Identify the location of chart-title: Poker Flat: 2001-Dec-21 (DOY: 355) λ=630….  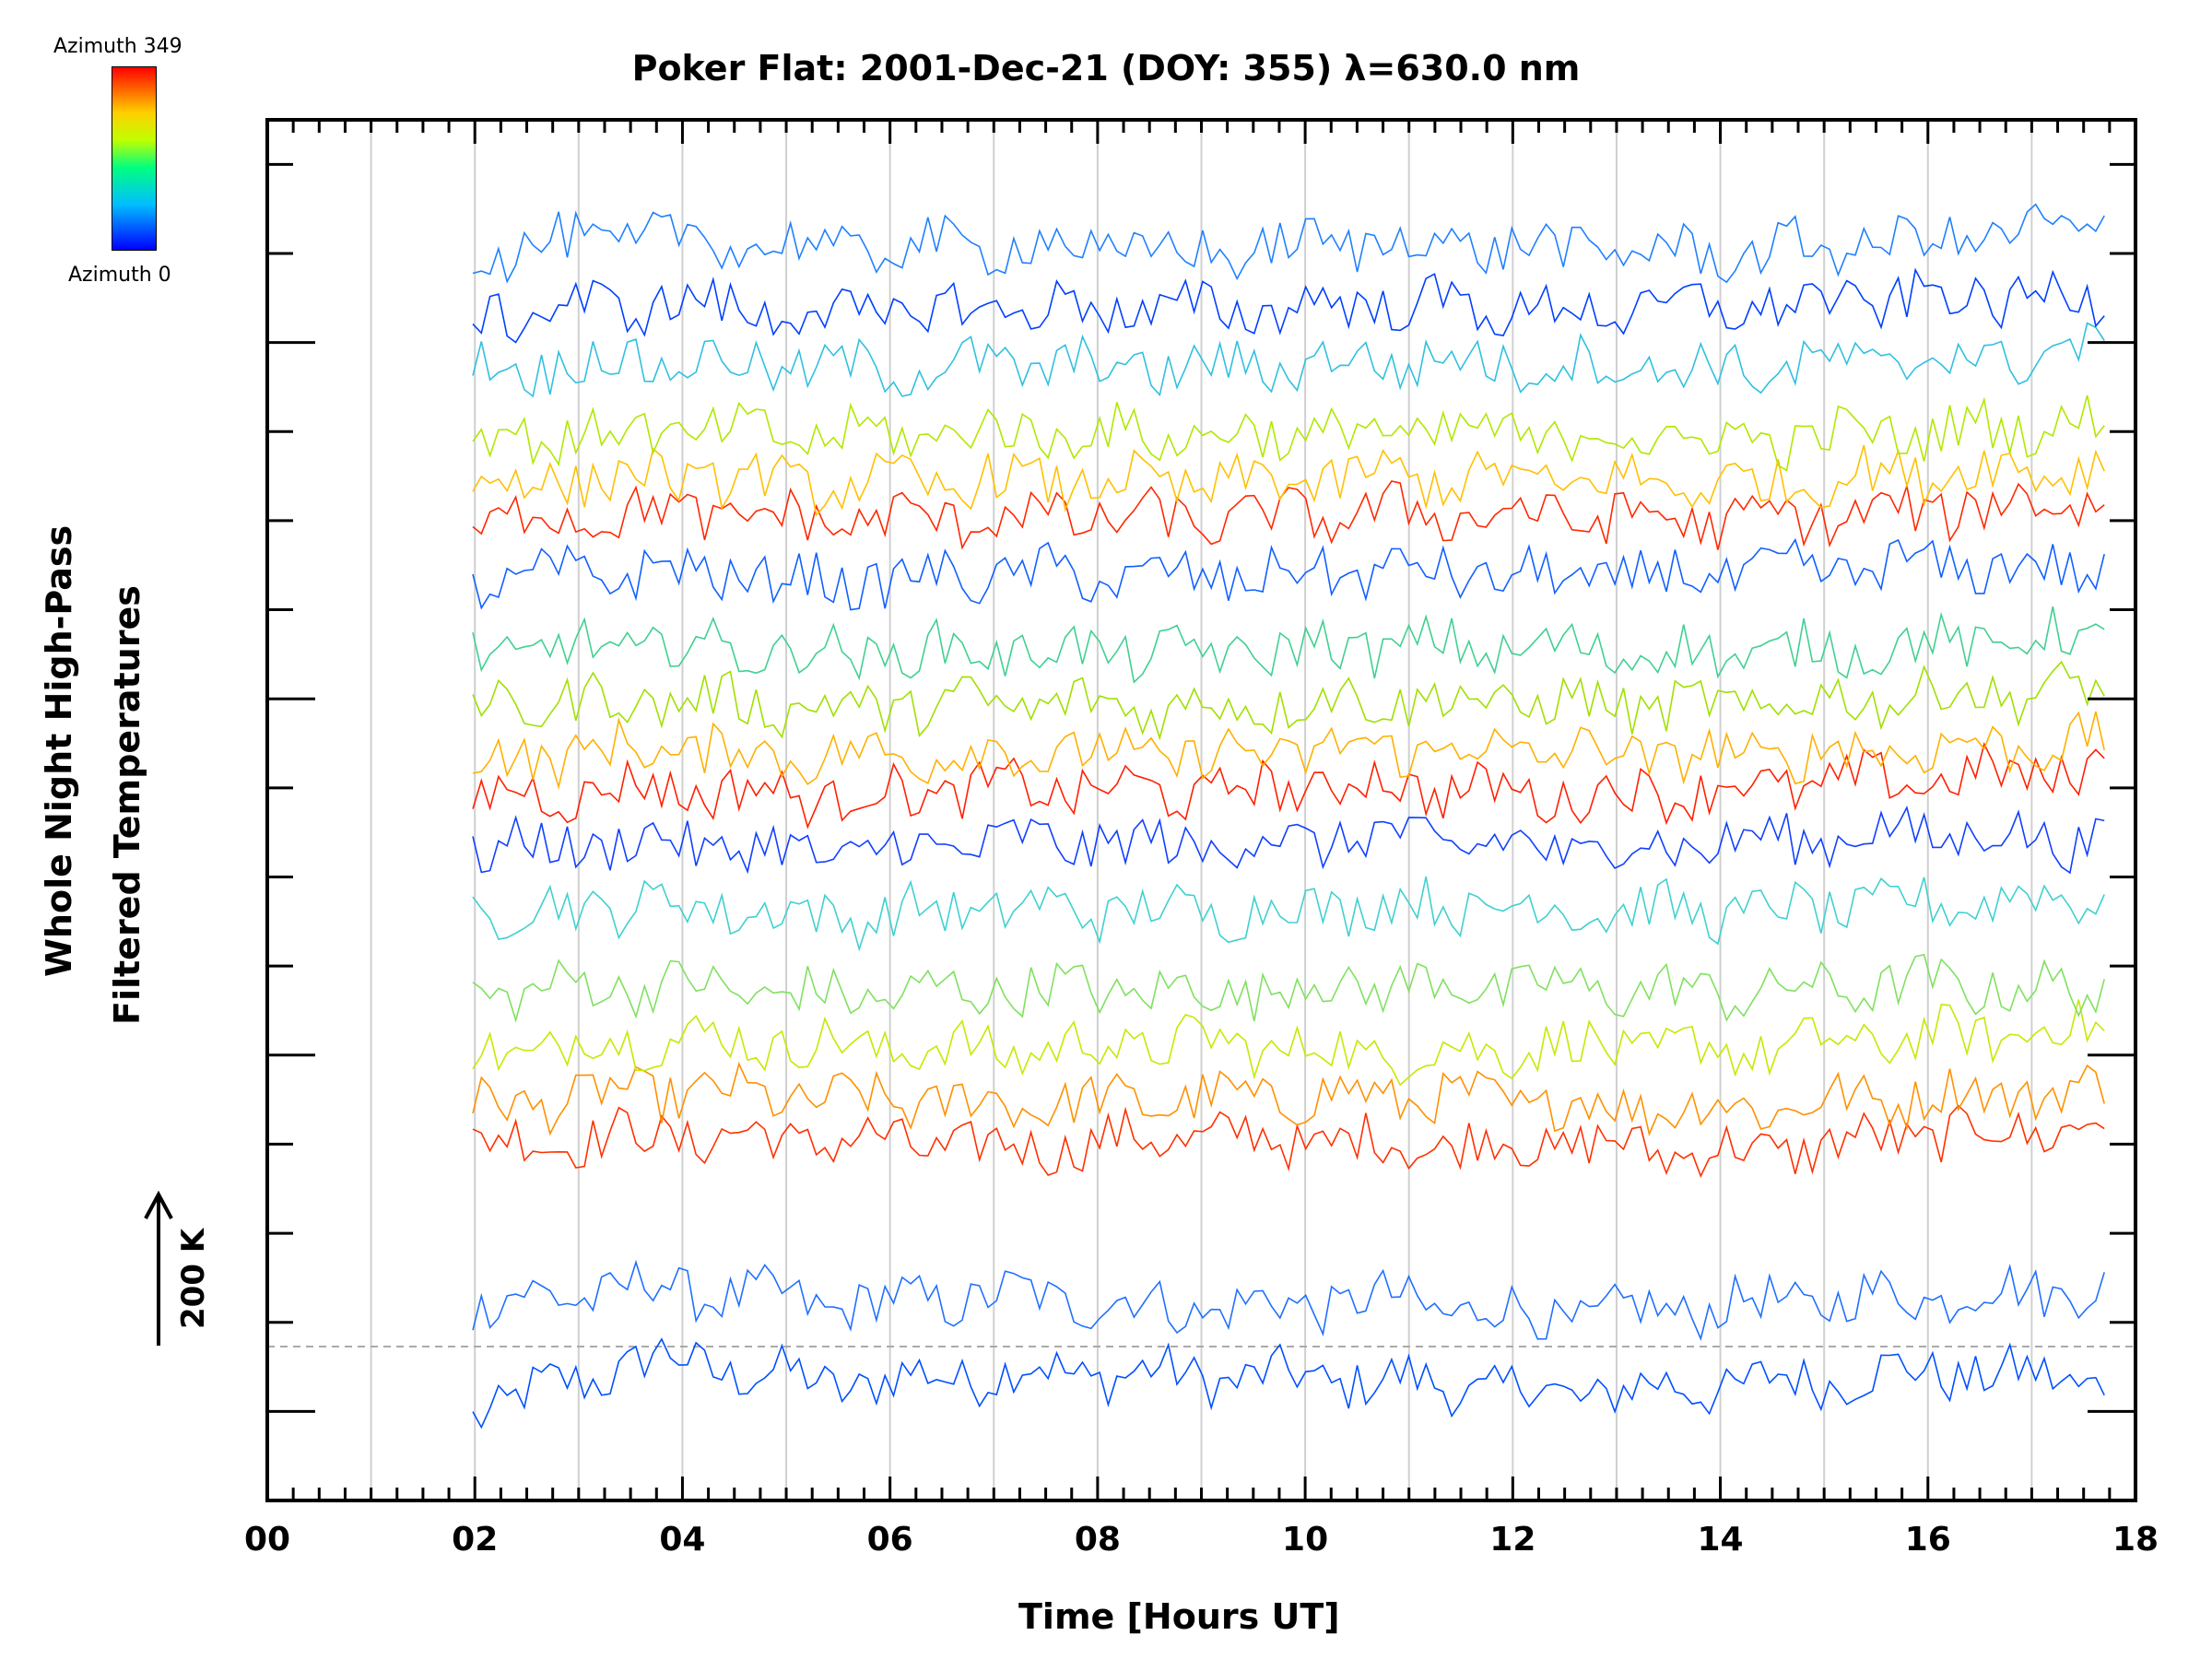
(1106, 68).